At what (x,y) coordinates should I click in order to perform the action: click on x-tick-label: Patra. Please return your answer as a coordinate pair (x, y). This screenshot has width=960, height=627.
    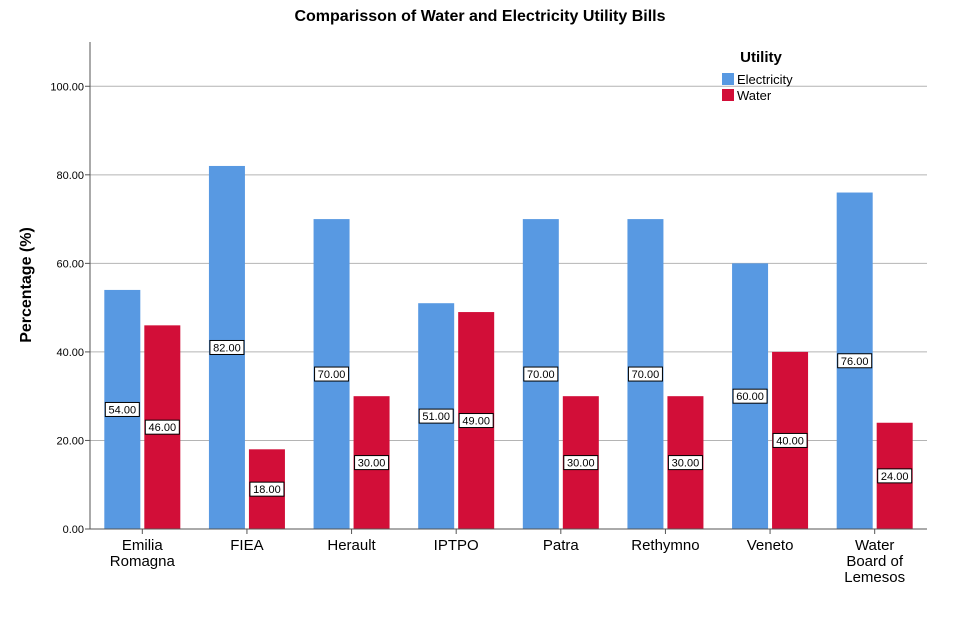
    Looking at the image, I should click on (561, 545).